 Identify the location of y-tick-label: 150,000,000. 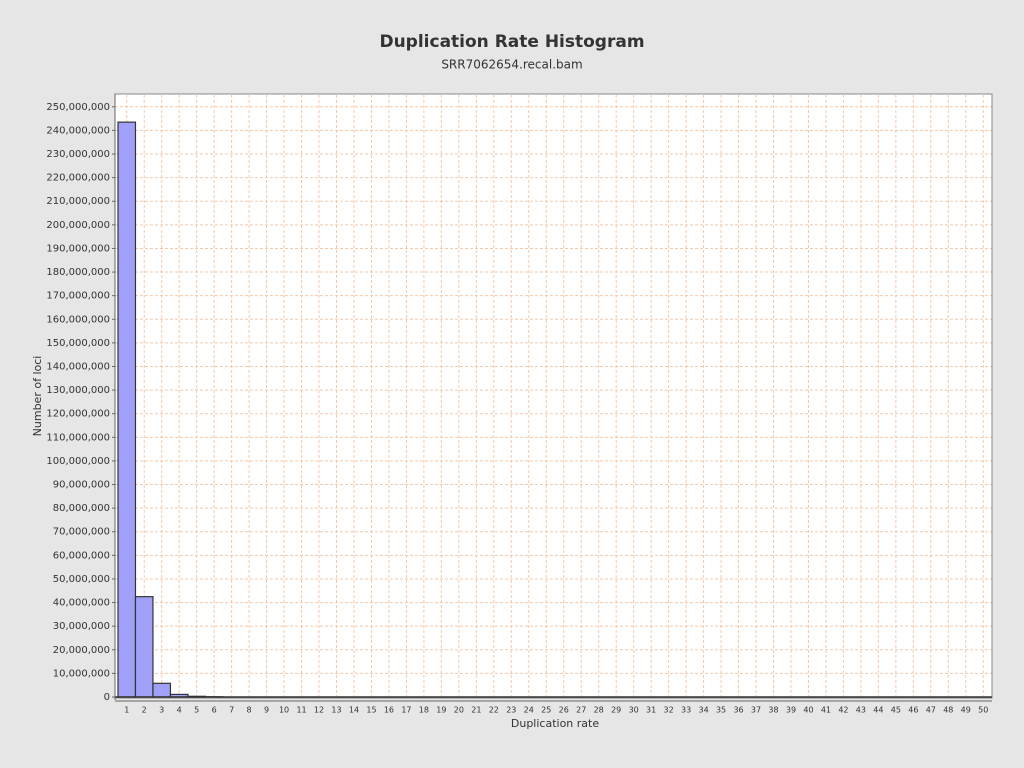
(78, 343).